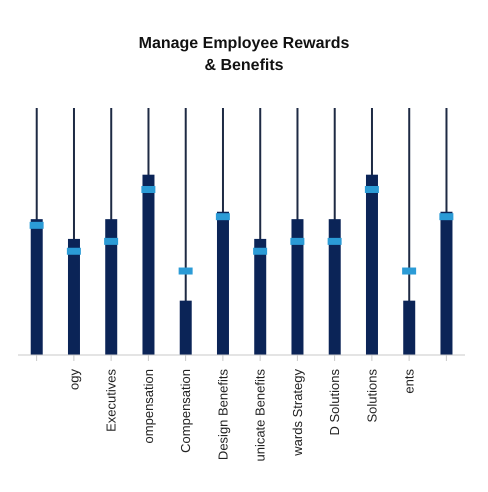 The height and width of the screenshot is (492, 488). What do you see at coordinates (297, 412) in the screenshot?
I see `x-tick-label: wards Strategy` at bounding box center [297, 412].